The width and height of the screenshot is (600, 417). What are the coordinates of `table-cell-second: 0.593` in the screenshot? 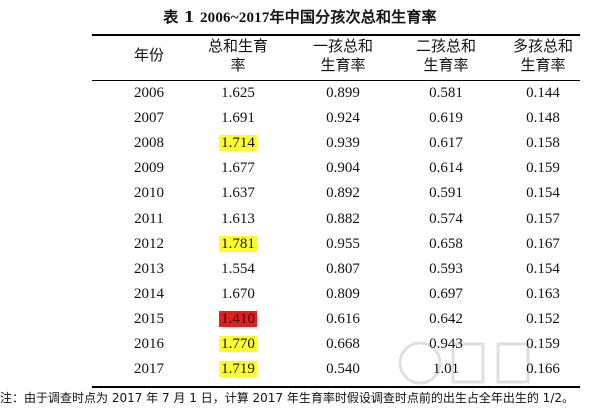 It's located at (446, 269).